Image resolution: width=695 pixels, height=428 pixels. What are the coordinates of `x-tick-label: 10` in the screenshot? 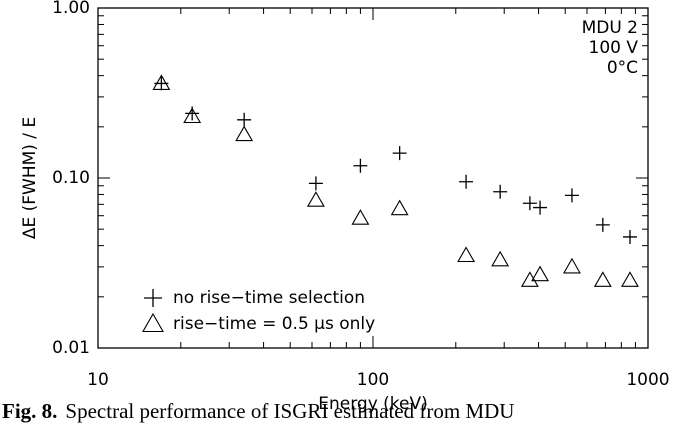 It's located at (98, 380).